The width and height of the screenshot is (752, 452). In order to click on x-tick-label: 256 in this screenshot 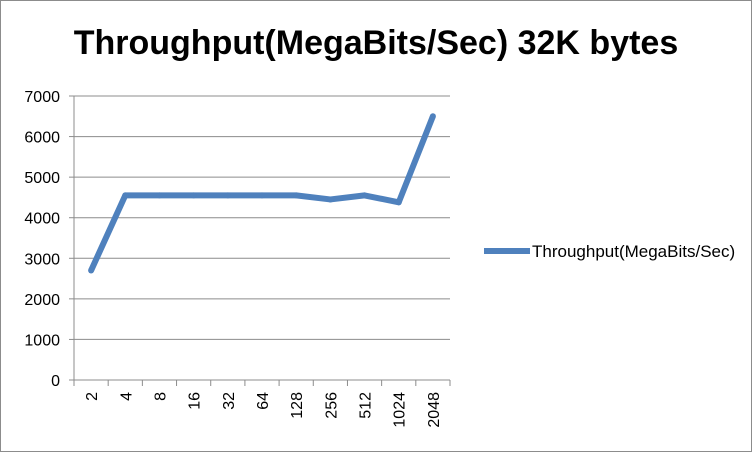, I will do `click(331, 405)`.